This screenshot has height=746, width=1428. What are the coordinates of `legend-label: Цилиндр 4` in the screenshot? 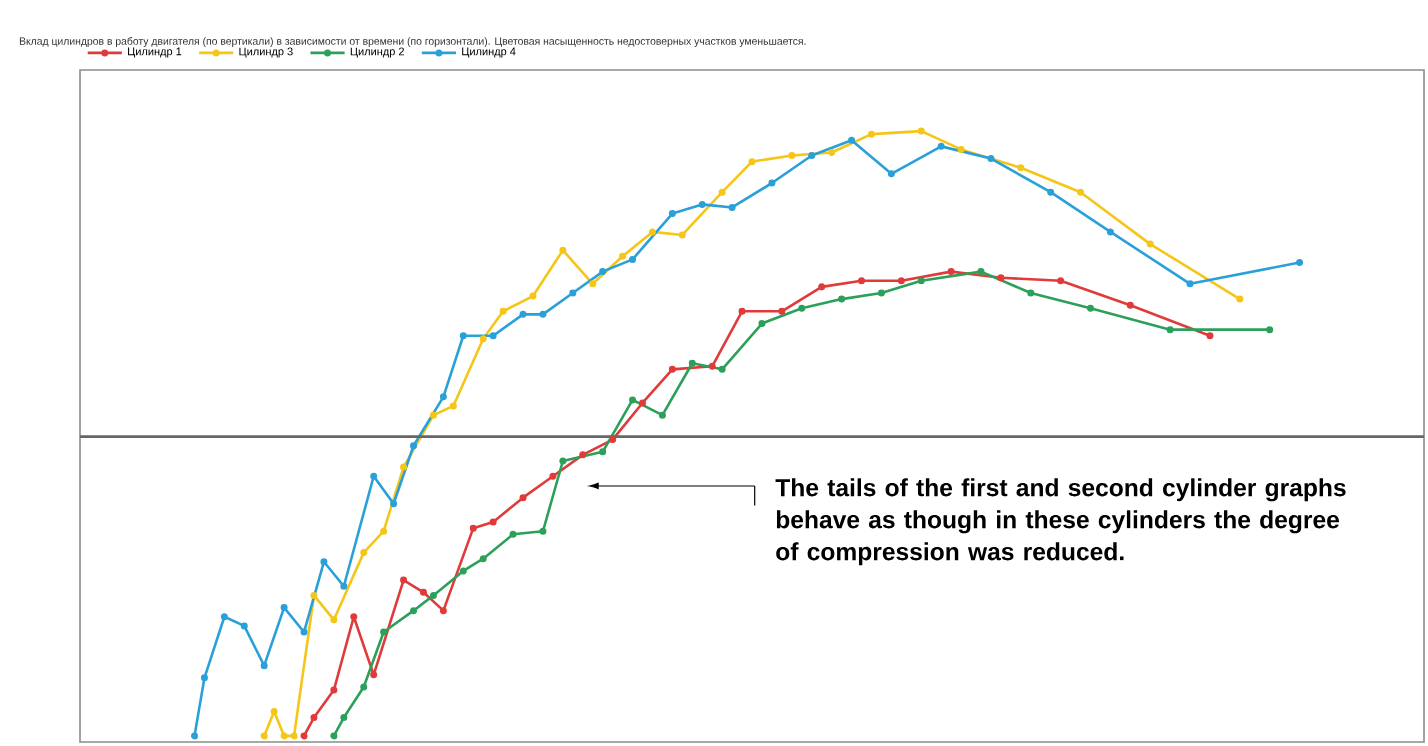 It's located at (489, 52).